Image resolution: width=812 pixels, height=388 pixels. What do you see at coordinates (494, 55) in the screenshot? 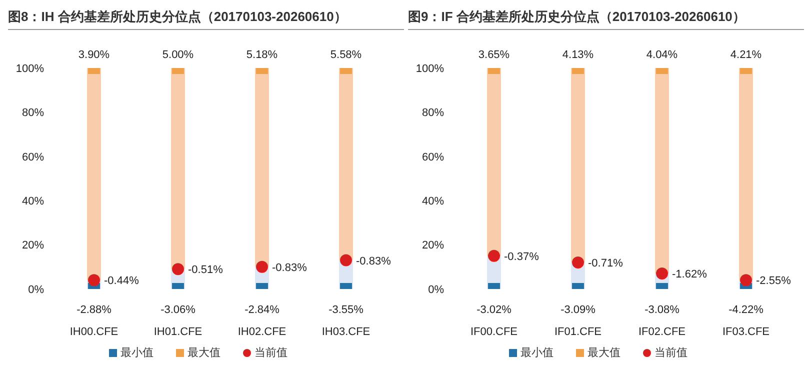
I see `annotation: 3.65%` at bounding box center [494, 55].